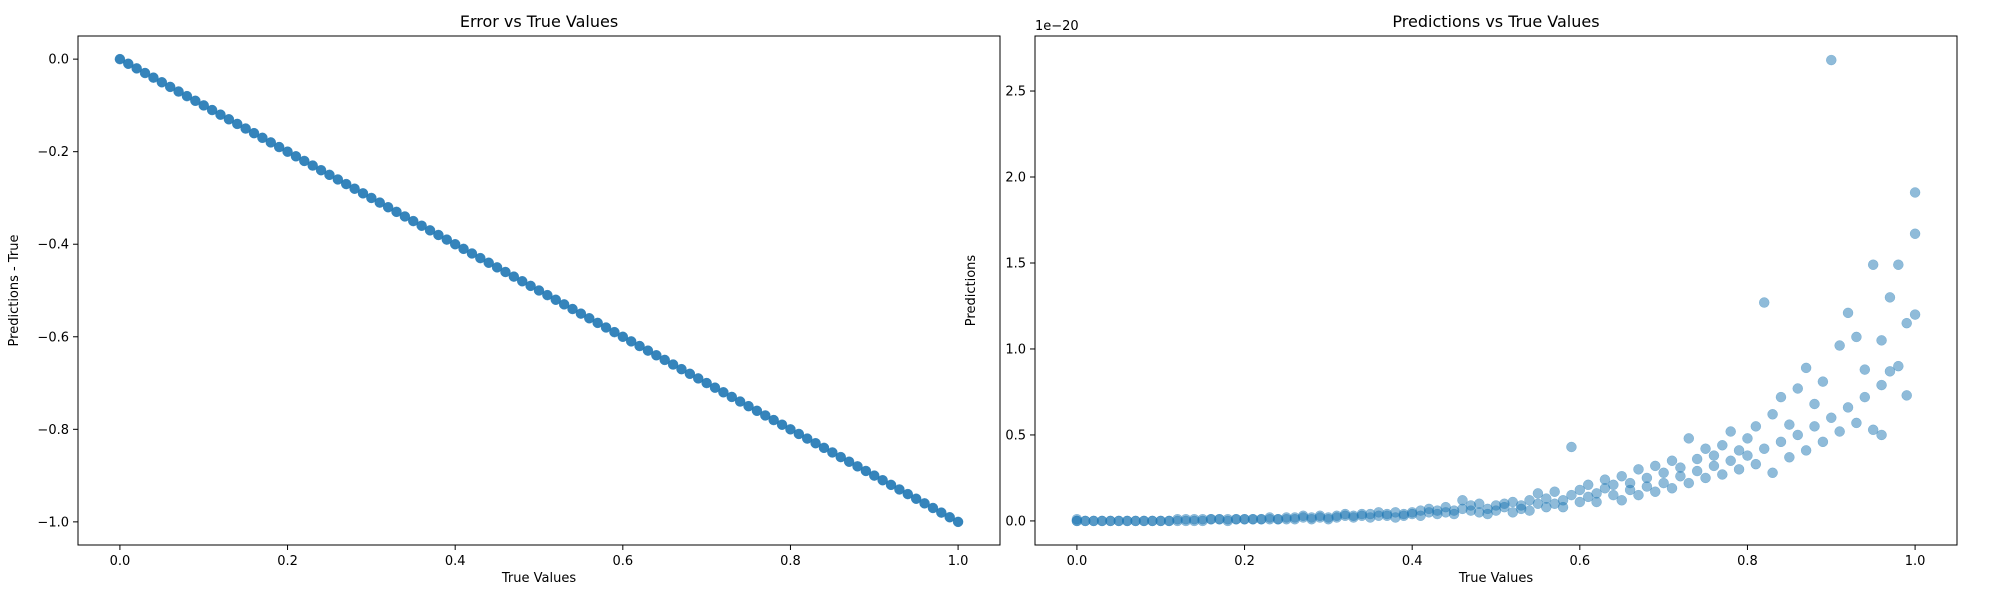  What do you see at coordinates (53, 430) in the screenshot?
I see `y-tick-label: −0.8` at bounding box center [53, 430].